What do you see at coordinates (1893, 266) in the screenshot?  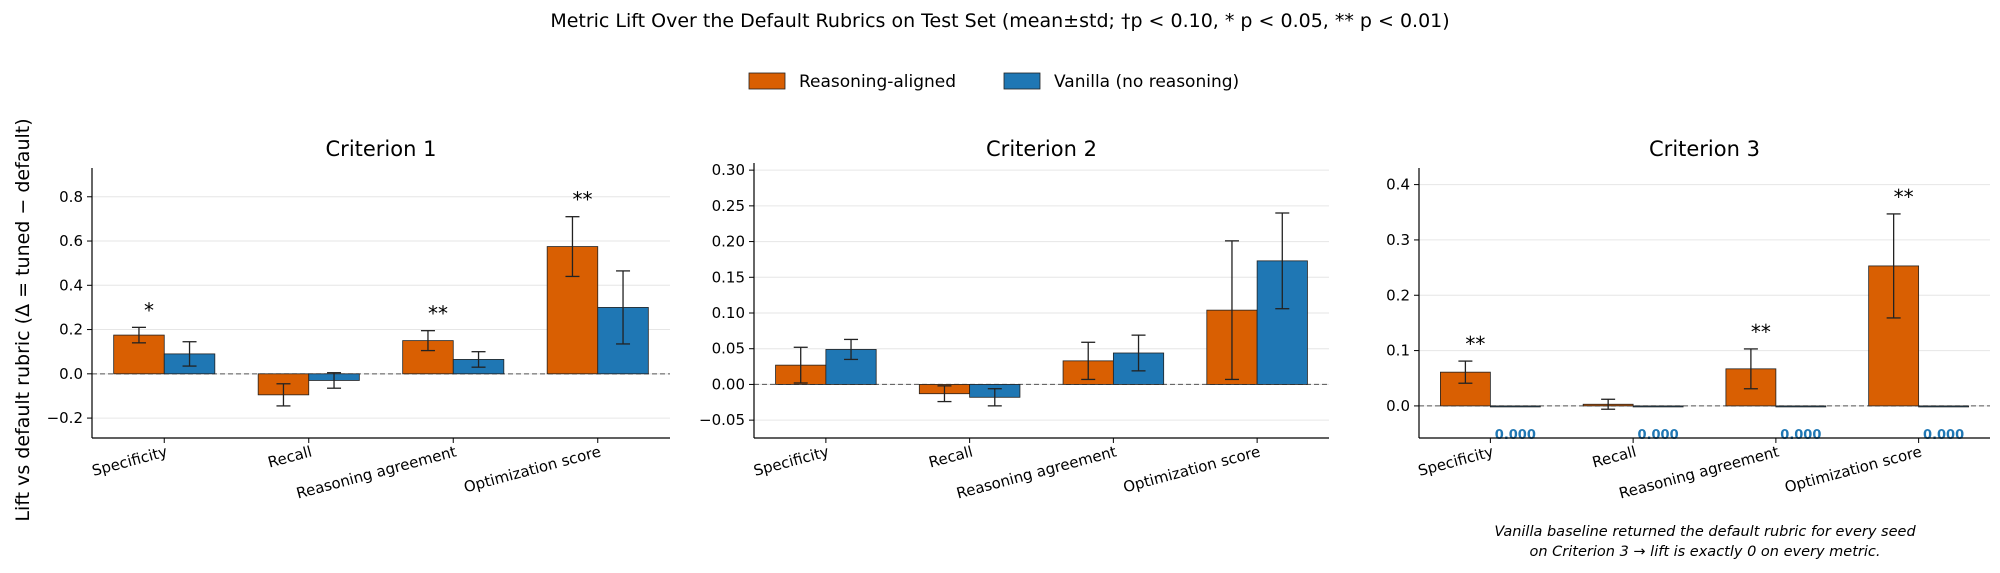 I see `criterion-3-errorbar-optimization-score-reasoning` at bounding box center [1893, 266].